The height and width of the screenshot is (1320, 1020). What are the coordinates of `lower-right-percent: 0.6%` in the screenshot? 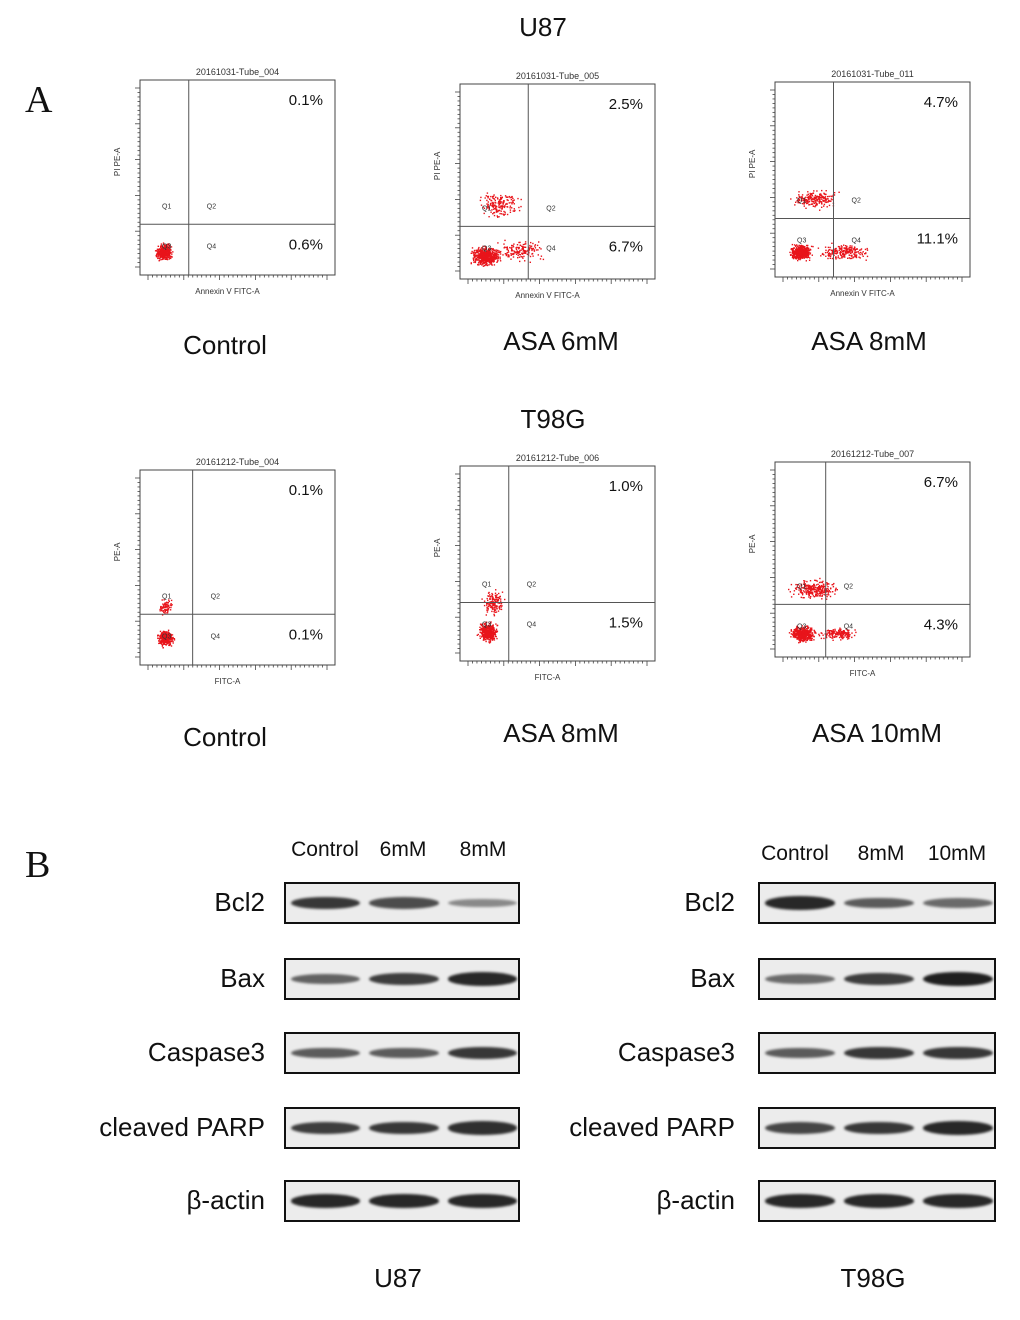 It's located at (306, 244).